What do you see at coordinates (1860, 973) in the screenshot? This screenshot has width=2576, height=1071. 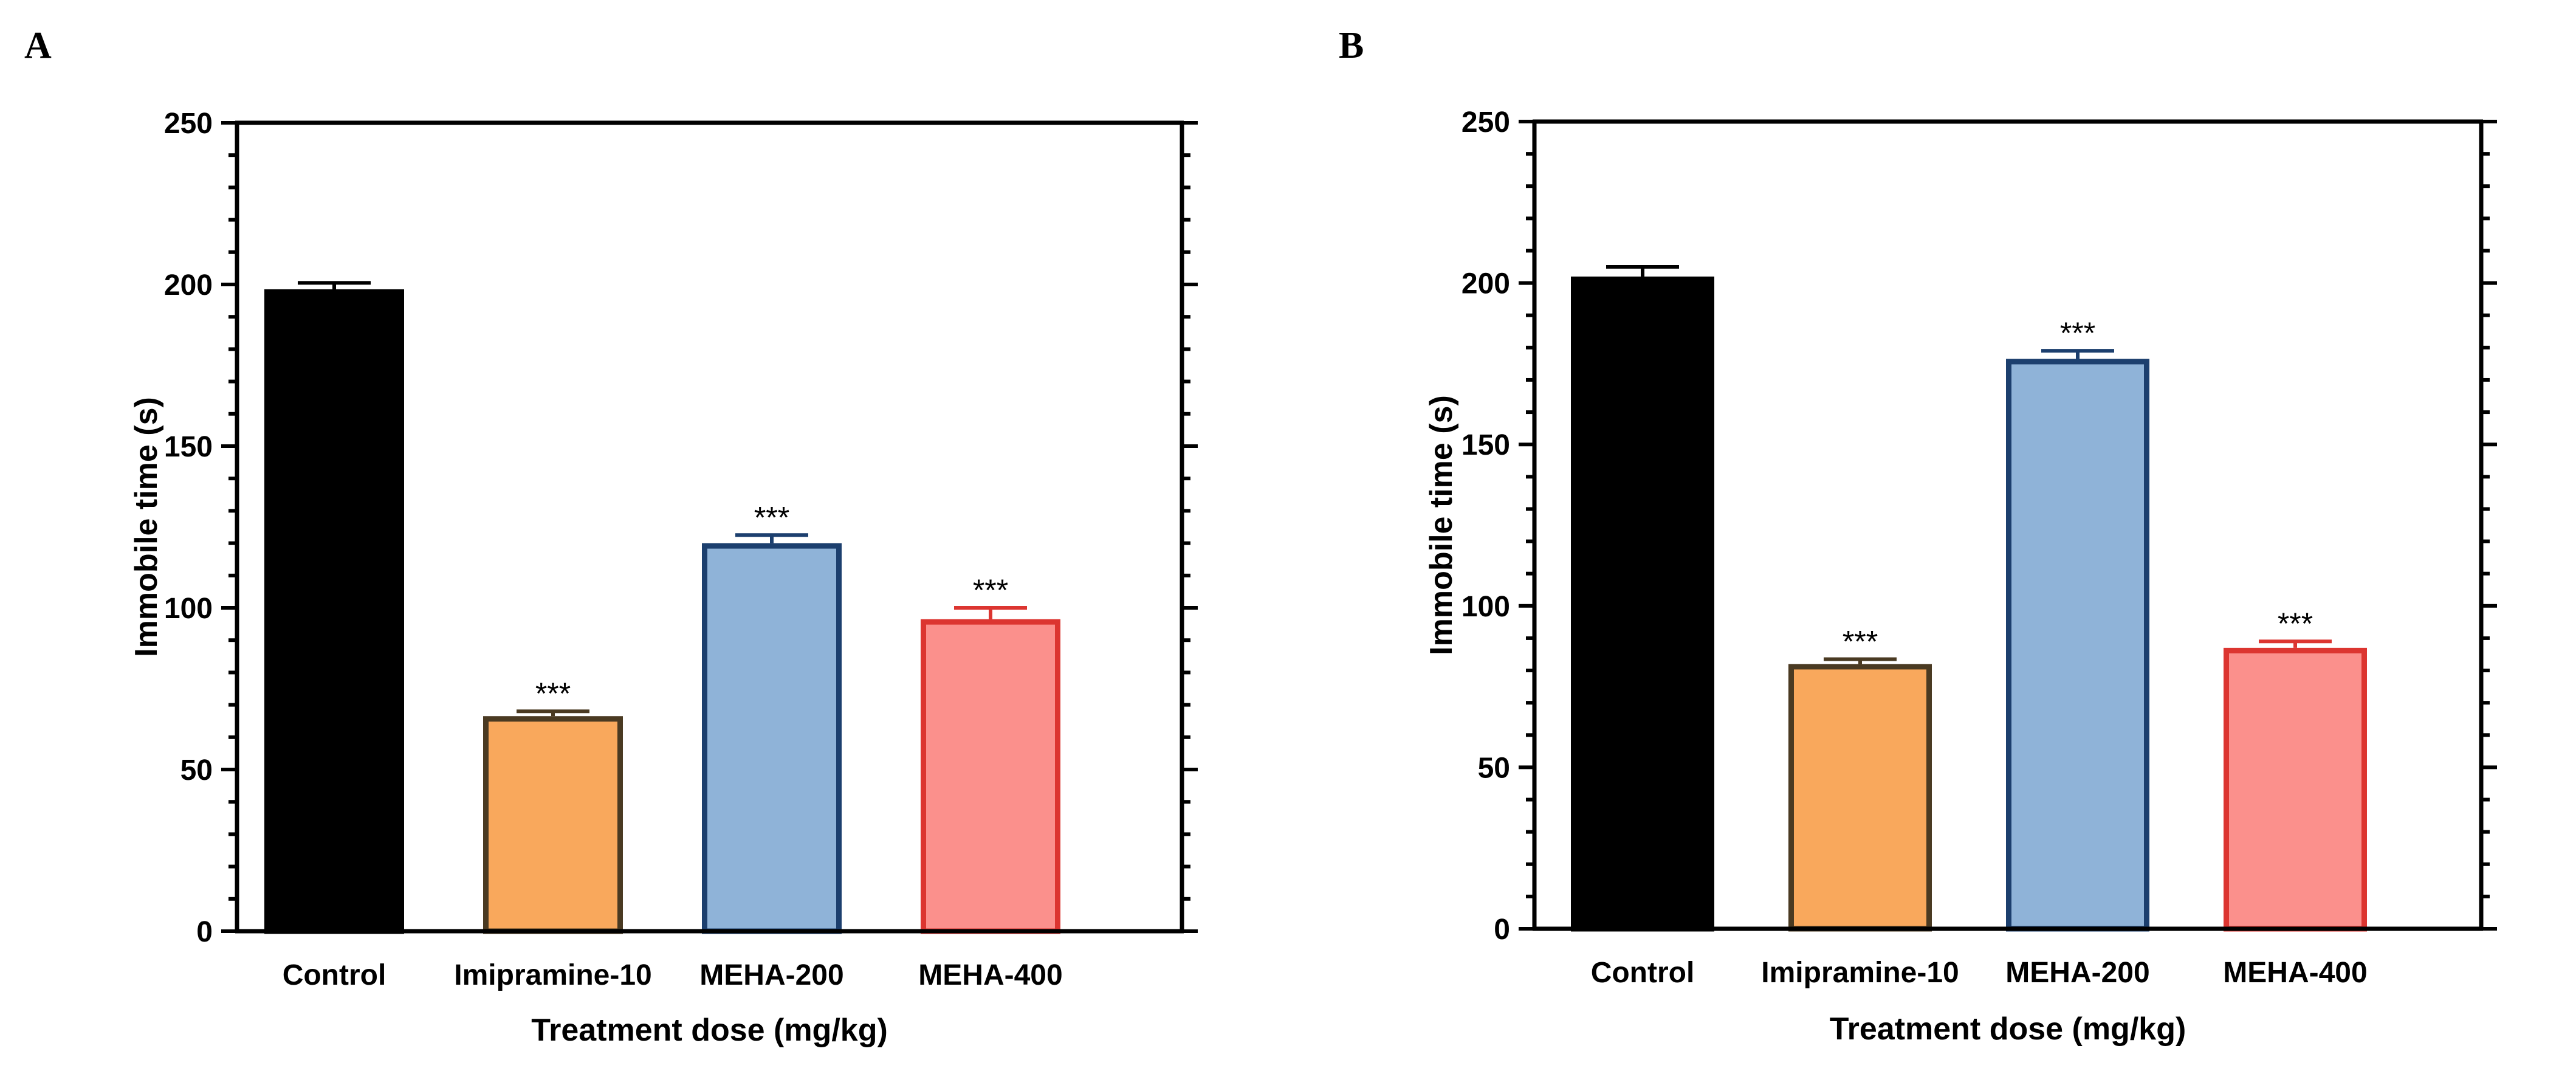 I see `panel-b-x-tick-label: Imipramine-10` at bounding box center [1860, 973].